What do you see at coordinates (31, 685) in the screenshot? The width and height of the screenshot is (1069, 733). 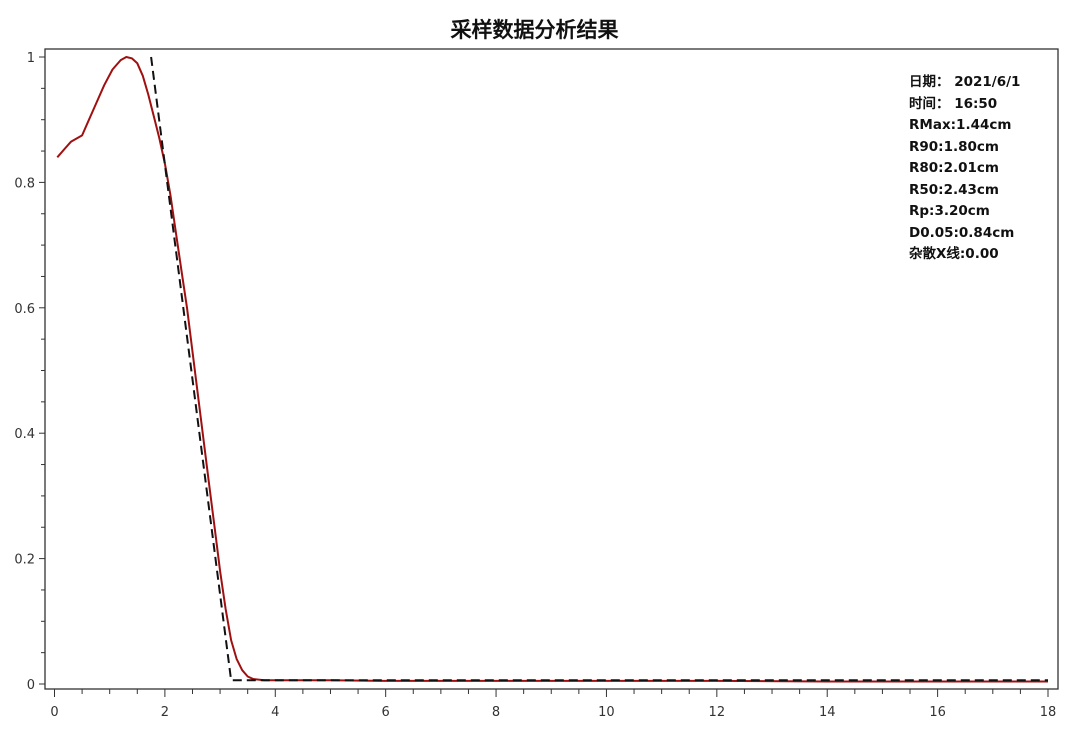 I see `y-tick-label: 0` at bounding box center [31, 685].